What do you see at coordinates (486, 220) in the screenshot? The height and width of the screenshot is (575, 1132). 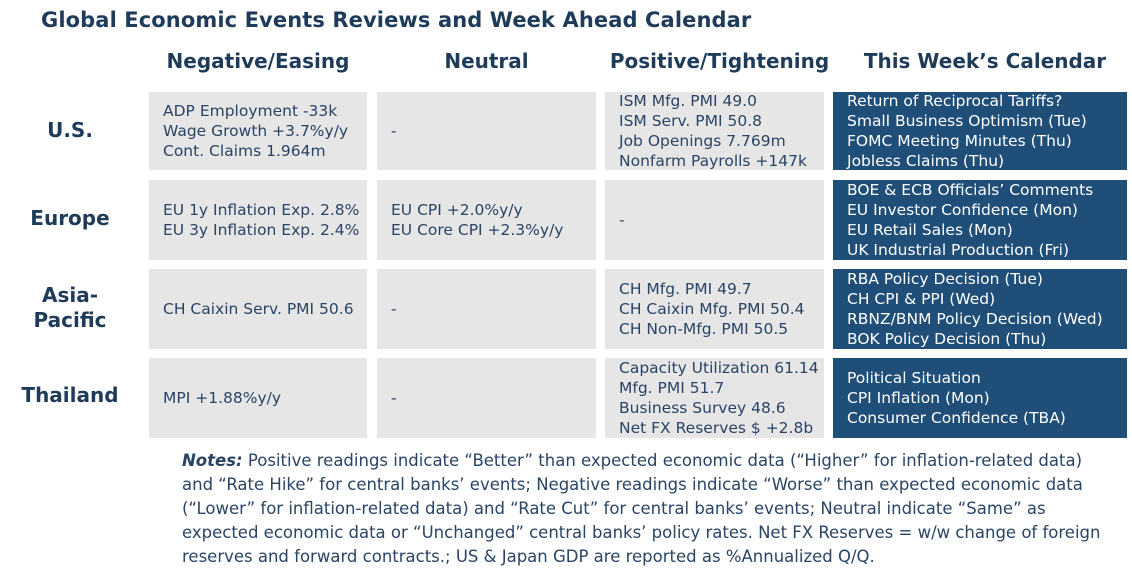 I see `europe-neutral-cell: EU CPI +2.0%y/y EU Core CPI +2.3%y/y` at bounding box center [486, 220].